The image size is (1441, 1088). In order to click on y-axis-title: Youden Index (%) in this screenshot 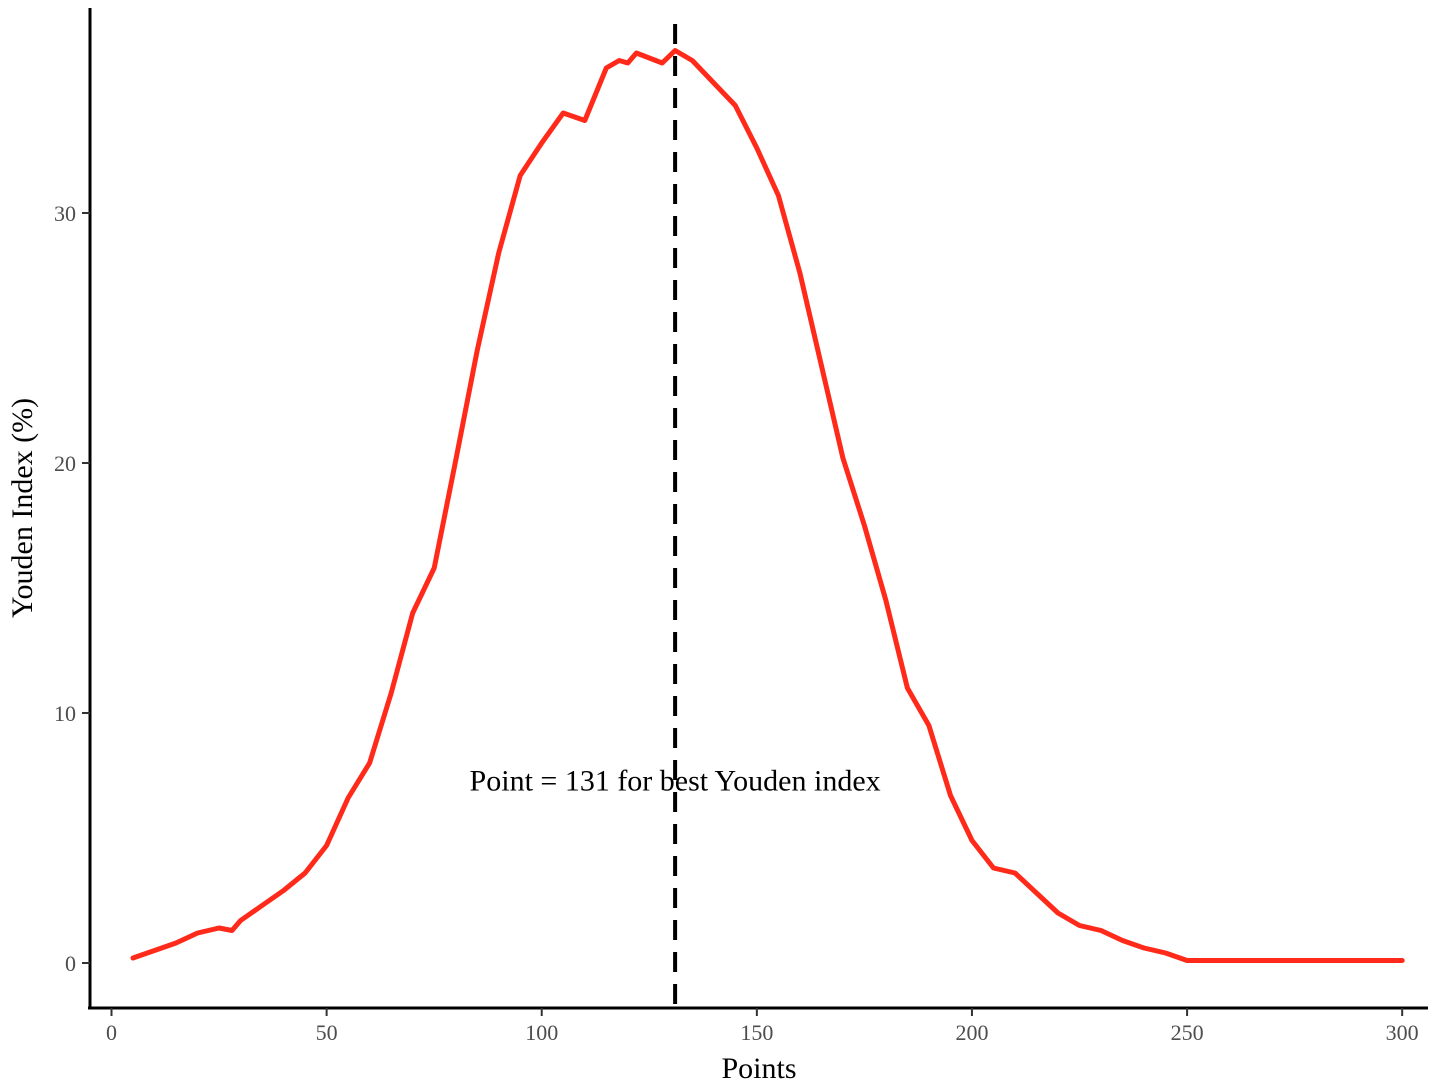, I will do `click(22, 508)`.